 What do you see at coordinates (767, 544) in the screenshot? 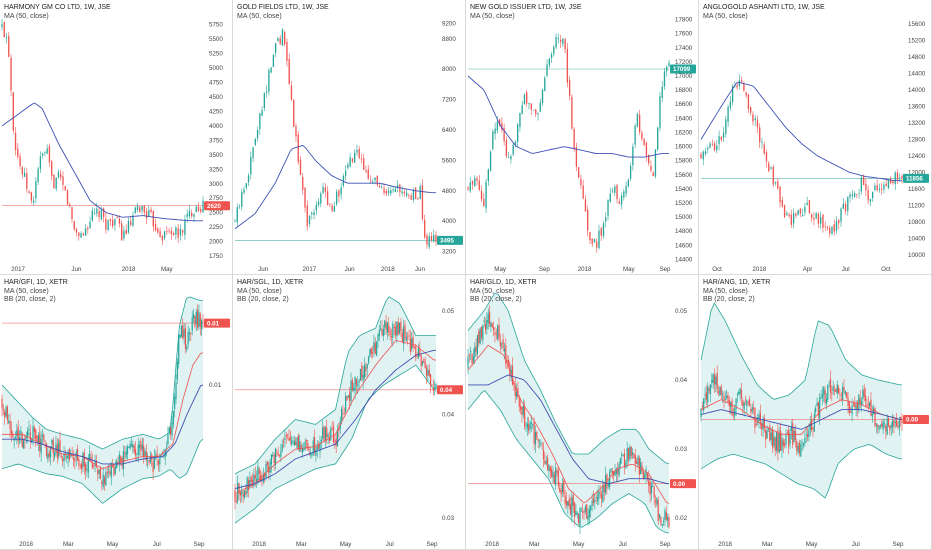
I see `x-tick-label: Mar` at bounding box center [767, 544].